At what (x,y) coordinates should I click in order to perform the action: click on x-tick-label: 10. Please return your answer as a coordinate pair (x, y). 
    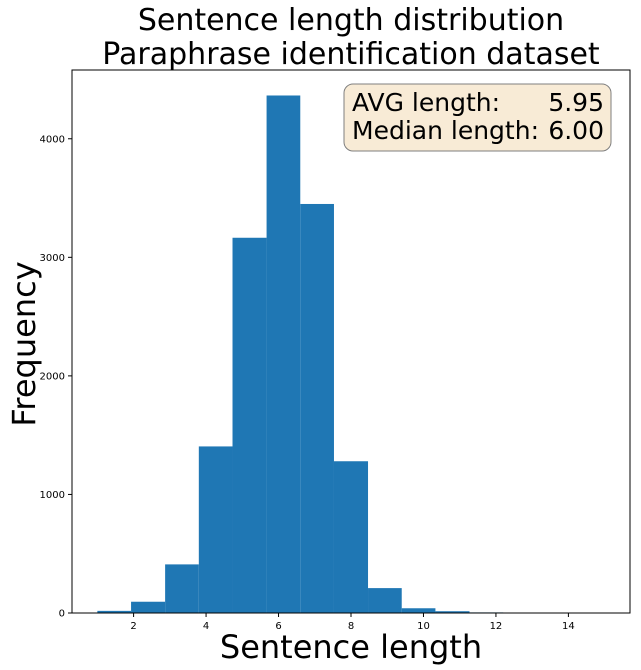
    Looking at the image, I should click on (423, 626).